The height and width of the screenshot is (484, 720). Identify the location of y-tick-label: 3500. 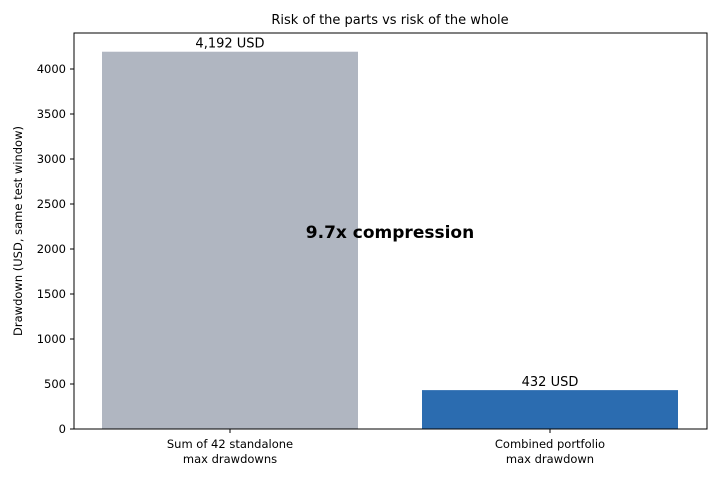
(51, 114).